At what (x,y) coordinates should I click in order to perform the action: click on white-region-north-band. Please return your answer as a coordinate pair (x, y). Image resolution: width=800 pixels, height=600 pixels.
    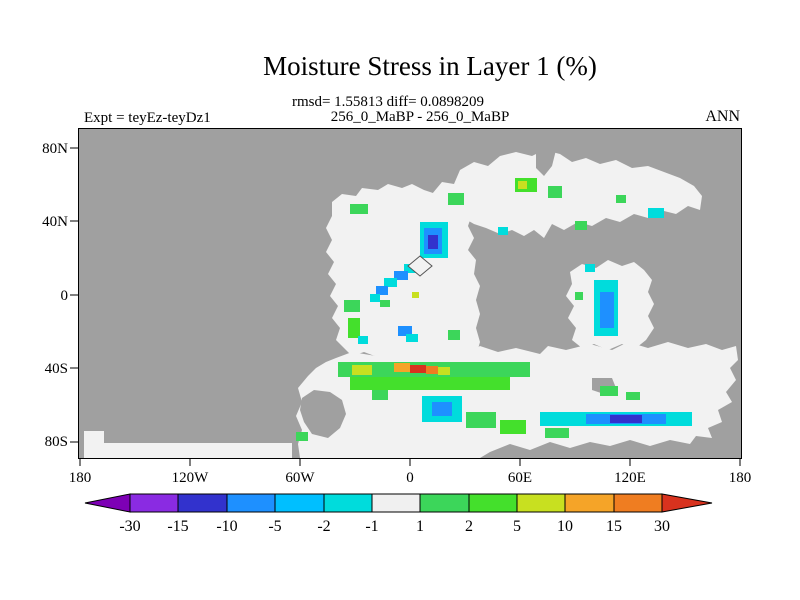
    Looking at the image, I should click on (567, 194).